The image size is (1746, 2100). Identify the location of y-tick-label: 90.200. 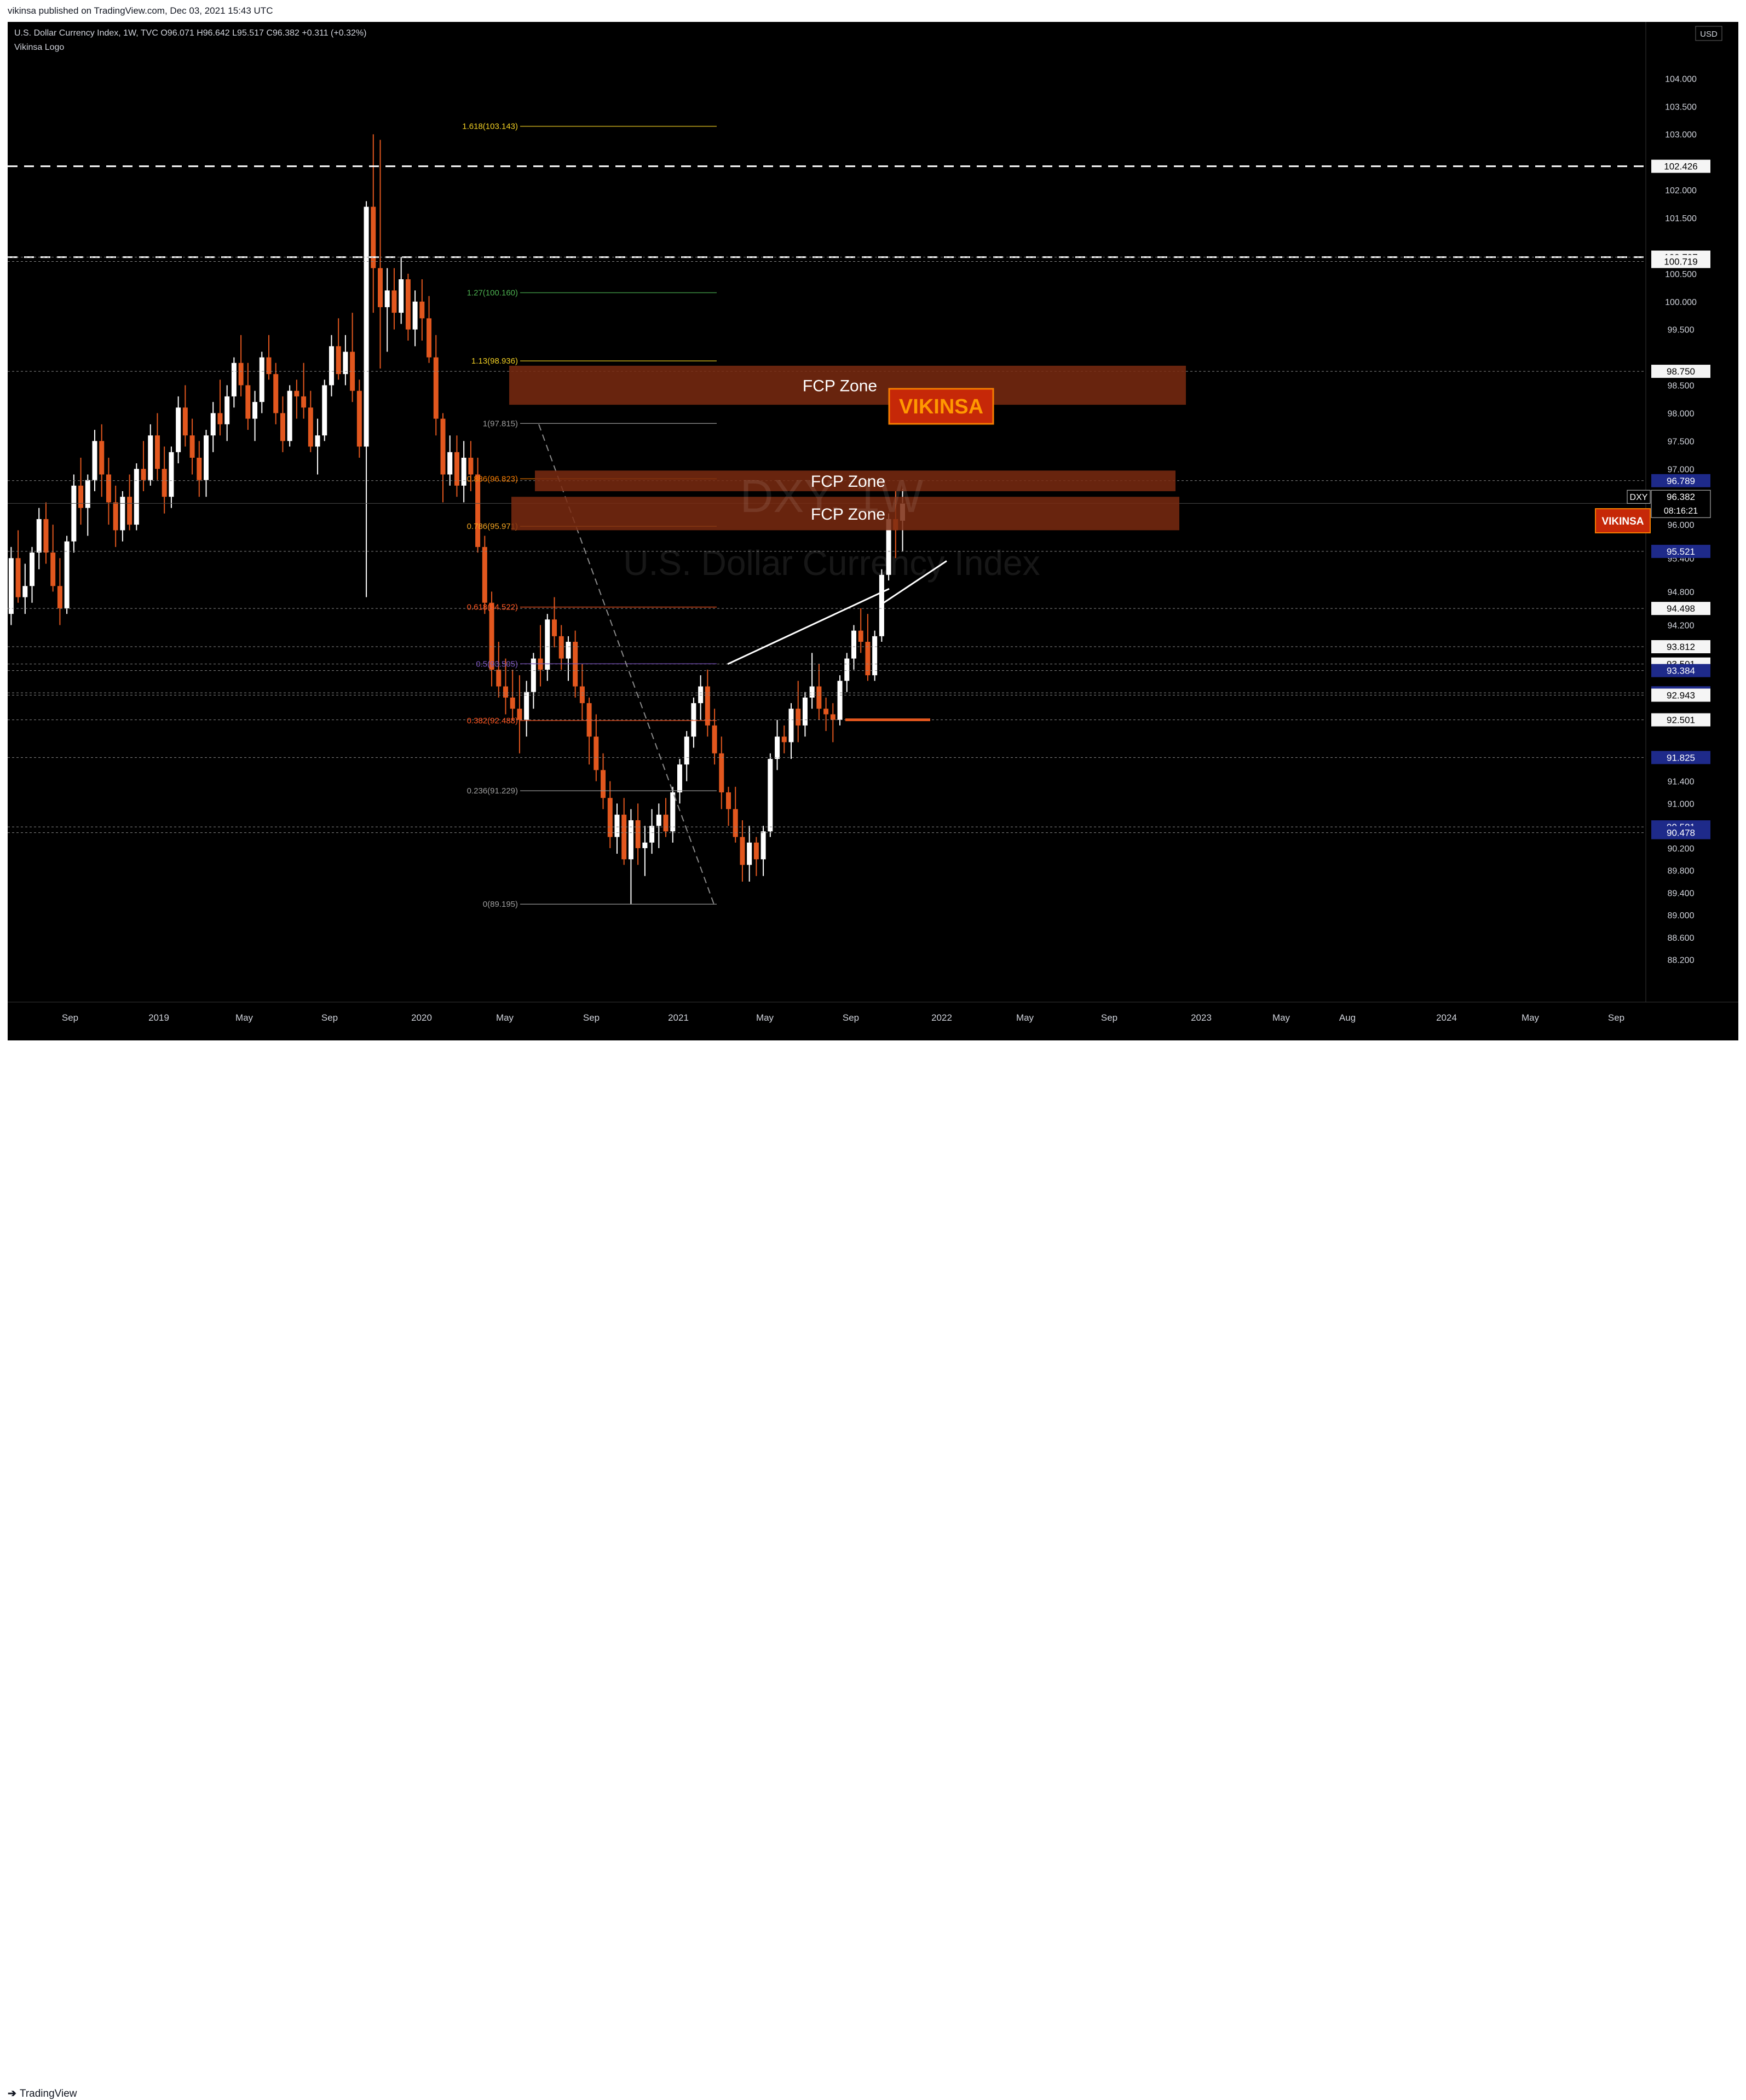
(1681, 849).